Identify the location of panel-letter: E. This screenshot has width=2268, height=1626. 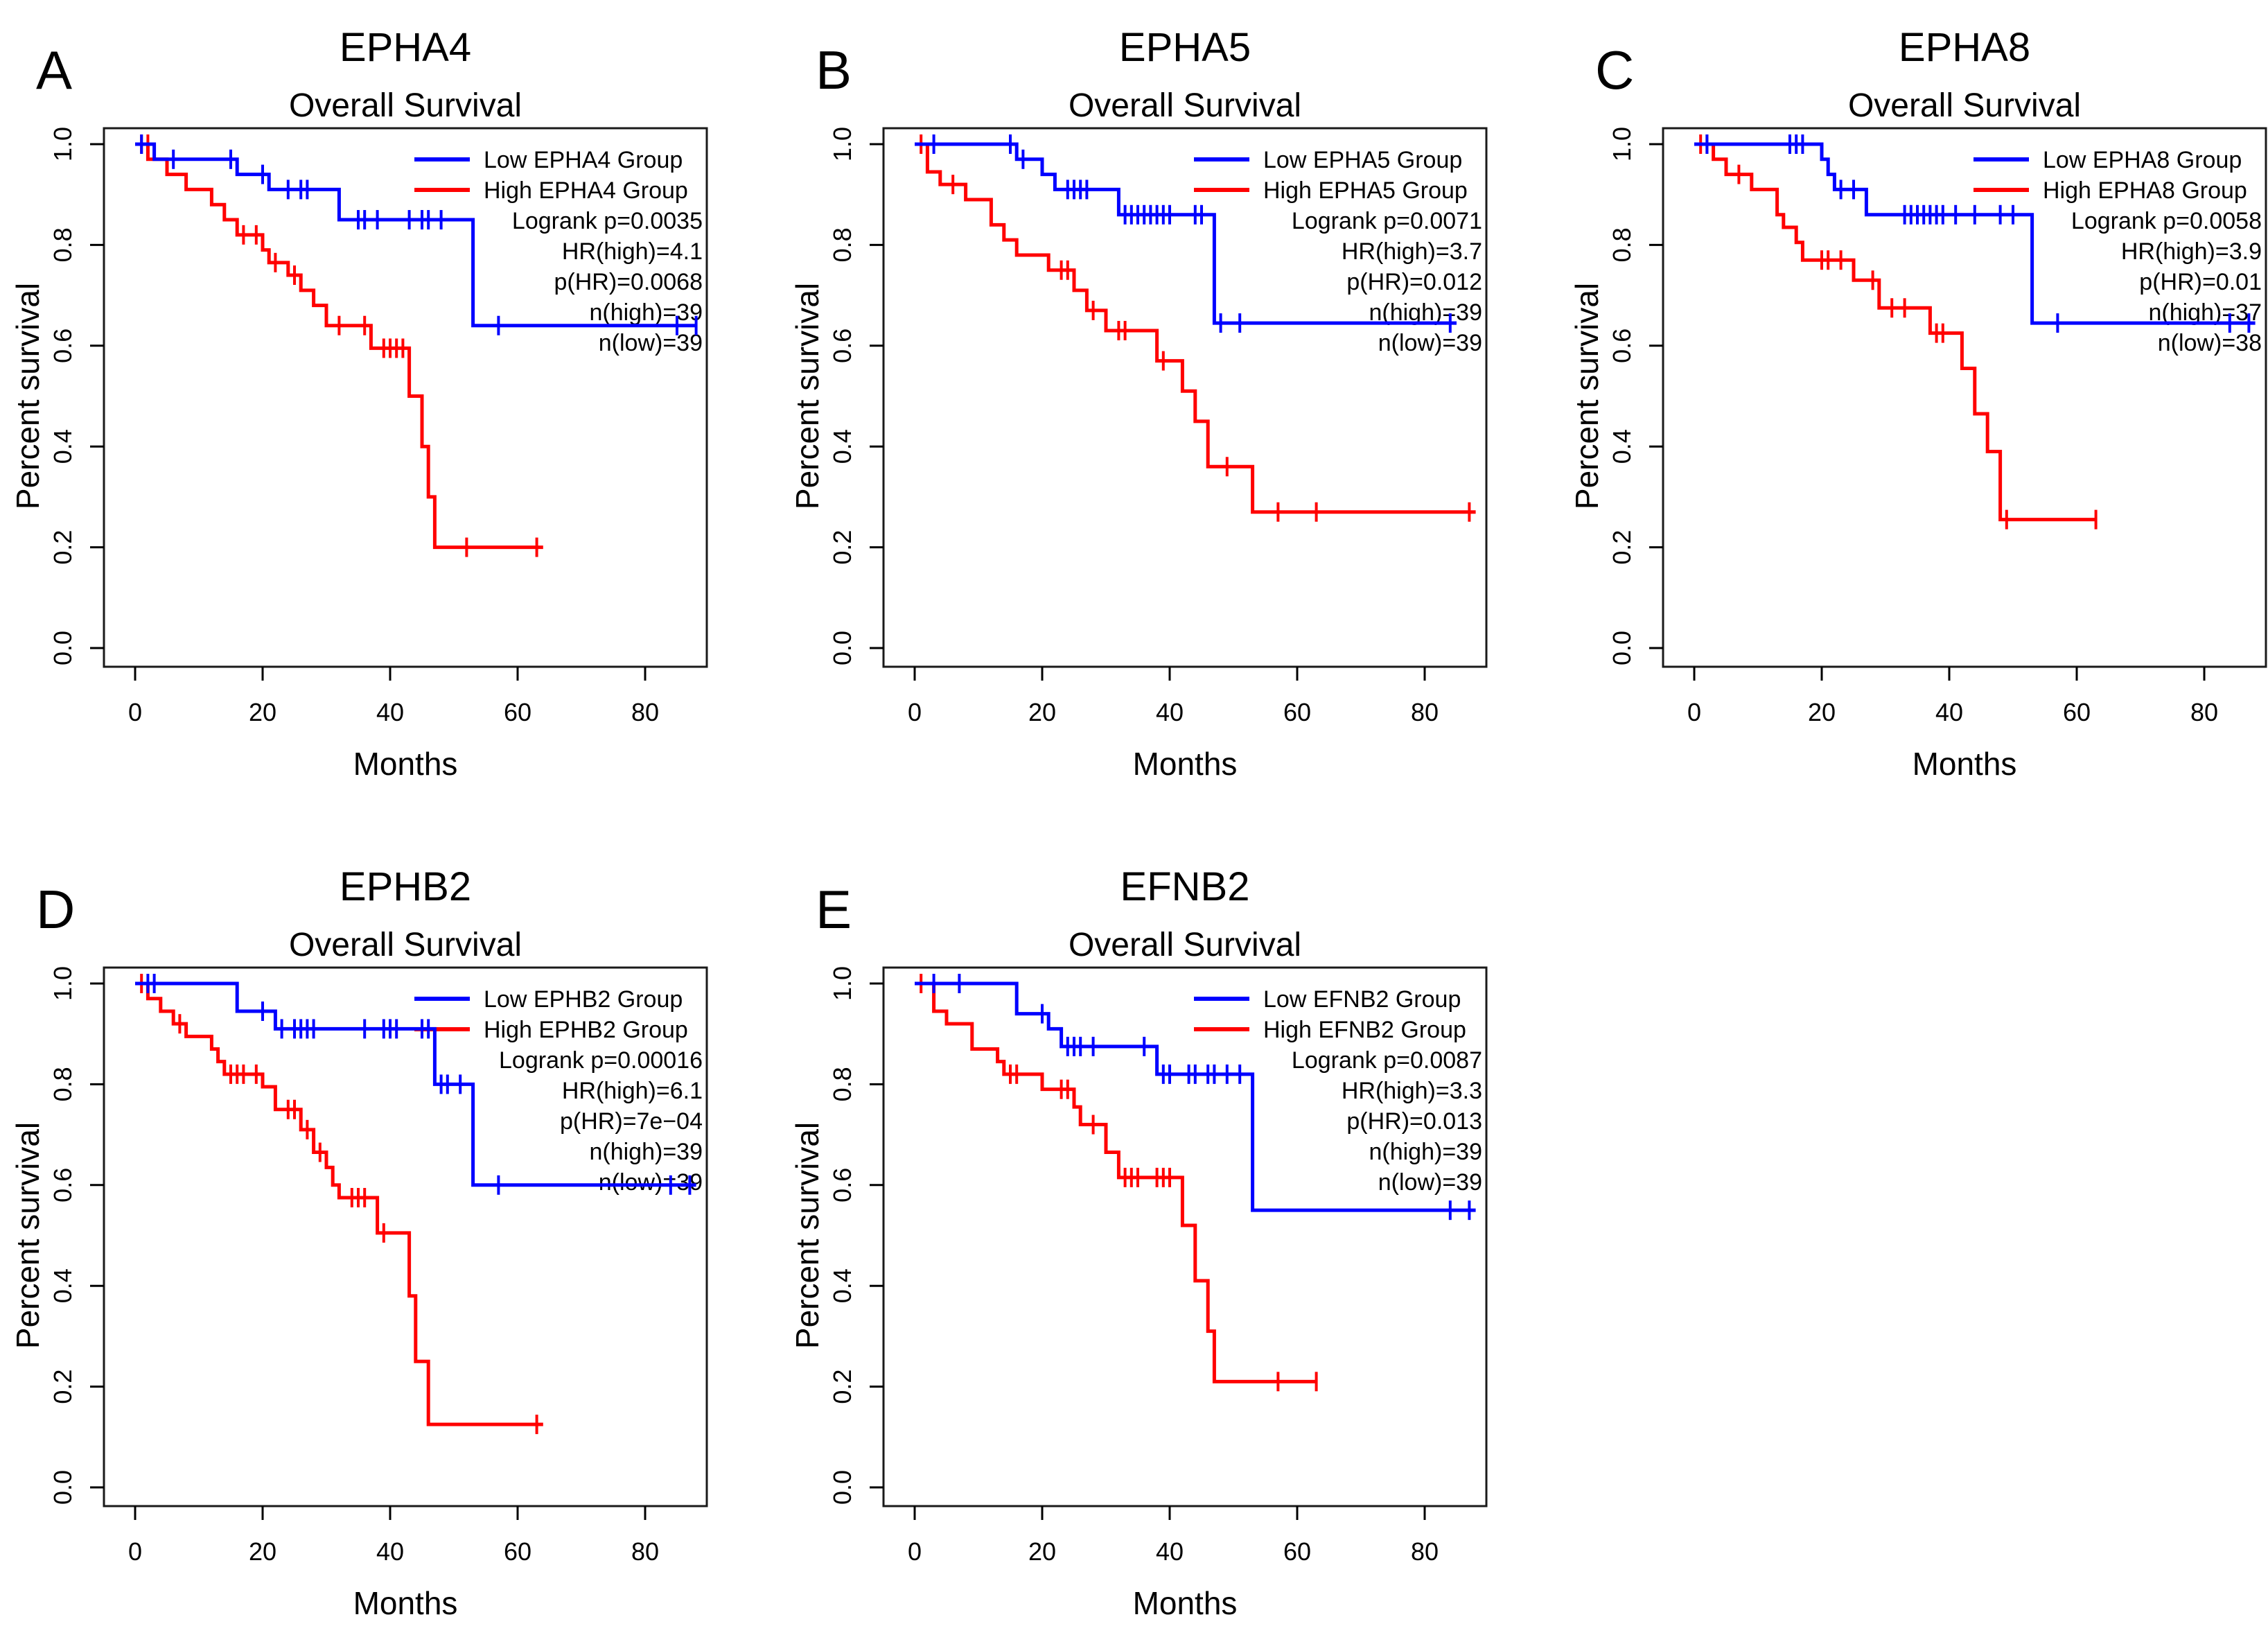
(834, 910).